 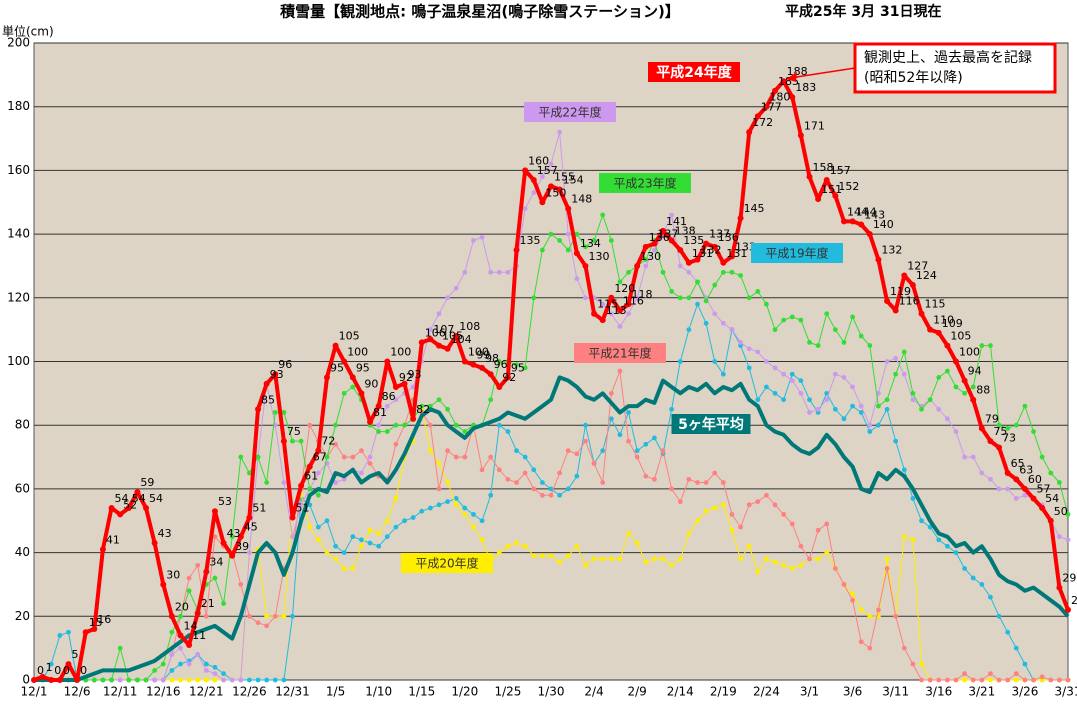 What do you see at coordinates (676, 221) in the screenshot?
I see `value-label: 141` at bounding box center [676, 221].